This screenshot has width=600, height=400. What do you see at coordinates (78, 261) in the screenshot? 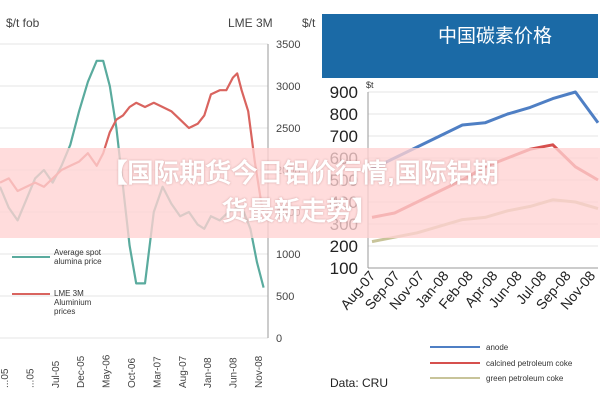
I see `legend-label-alumina-2: alumina price` at bounding box center [78, 261].